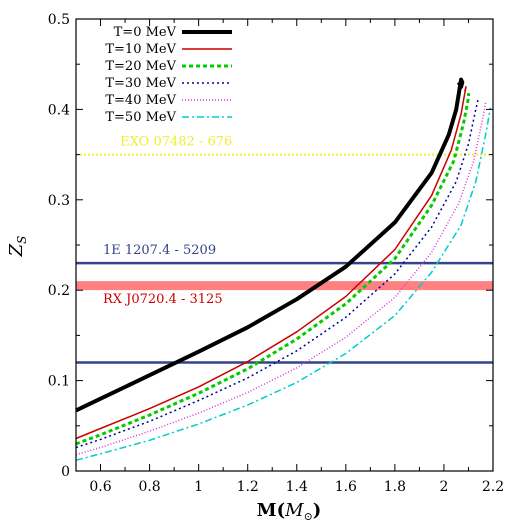  Describe the element at coordinates (163, 299) in the screenshot. I see `band-label-3: RX J0720.4 - 3125` at that location.